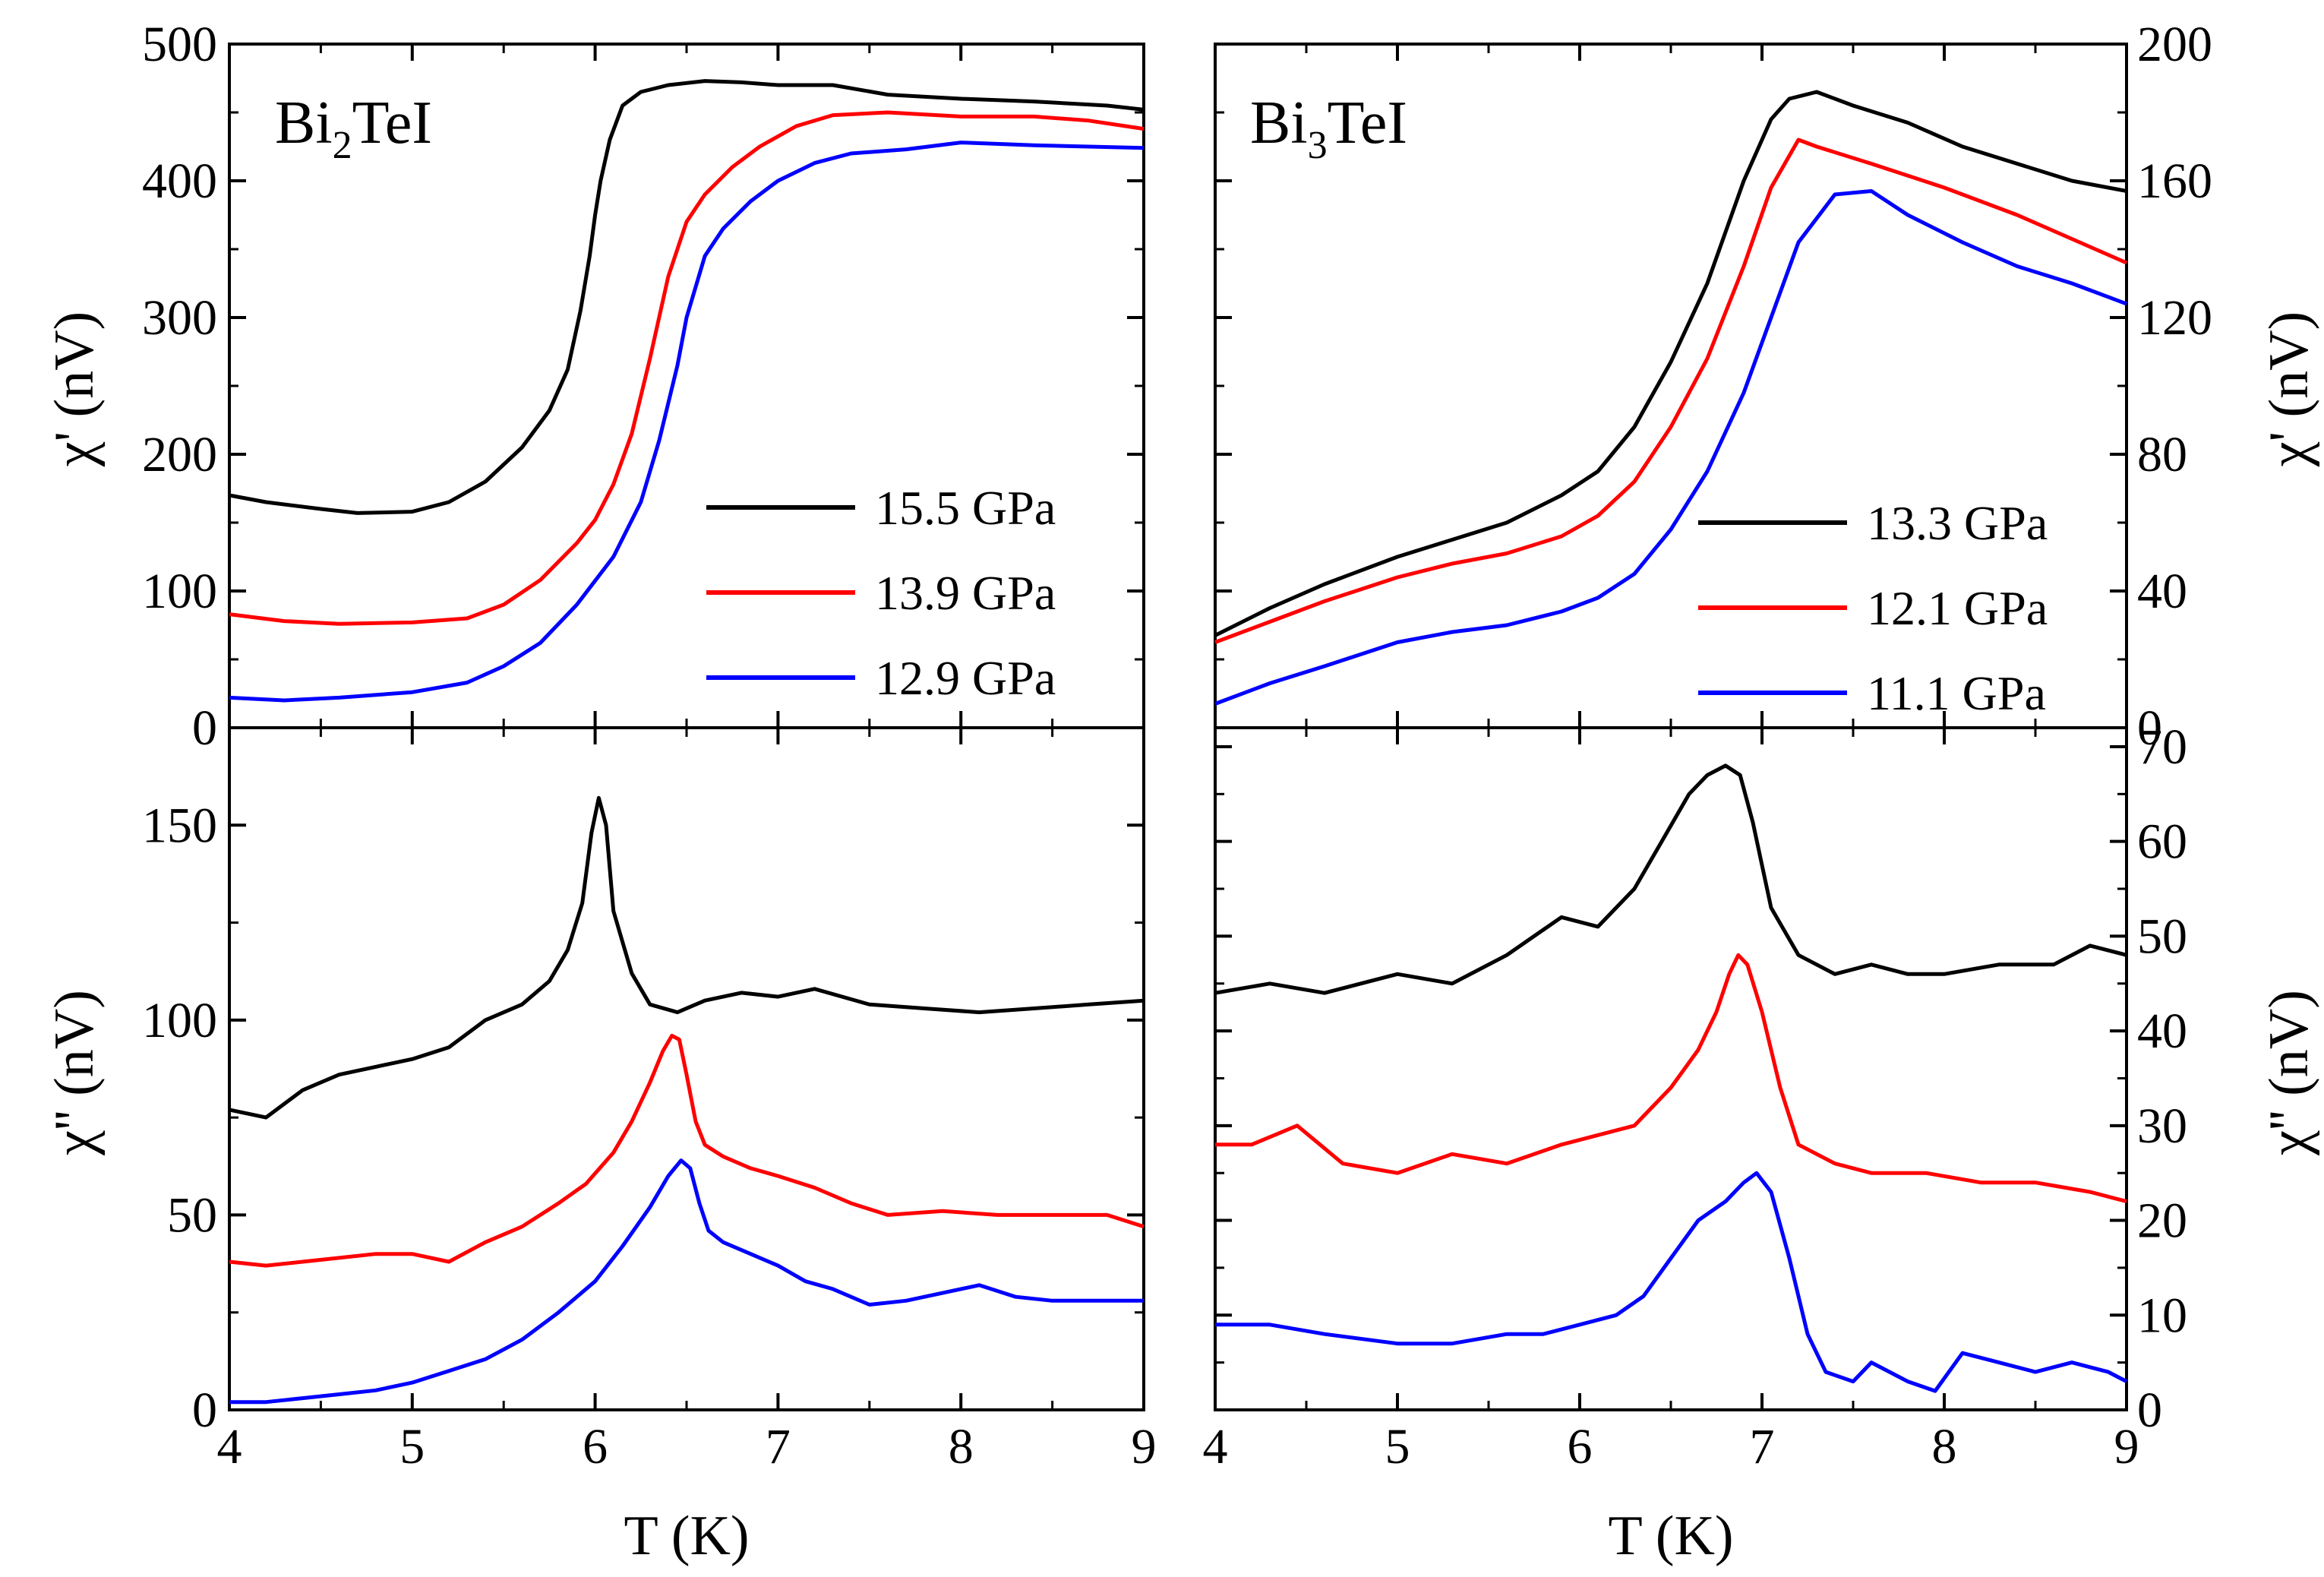 Image resolution: width=2324 pixels, height=1577 pixels. Describe the element at coordinates (2174, 318) in the screenshot. I see `y-tick-label: 120` at that location.